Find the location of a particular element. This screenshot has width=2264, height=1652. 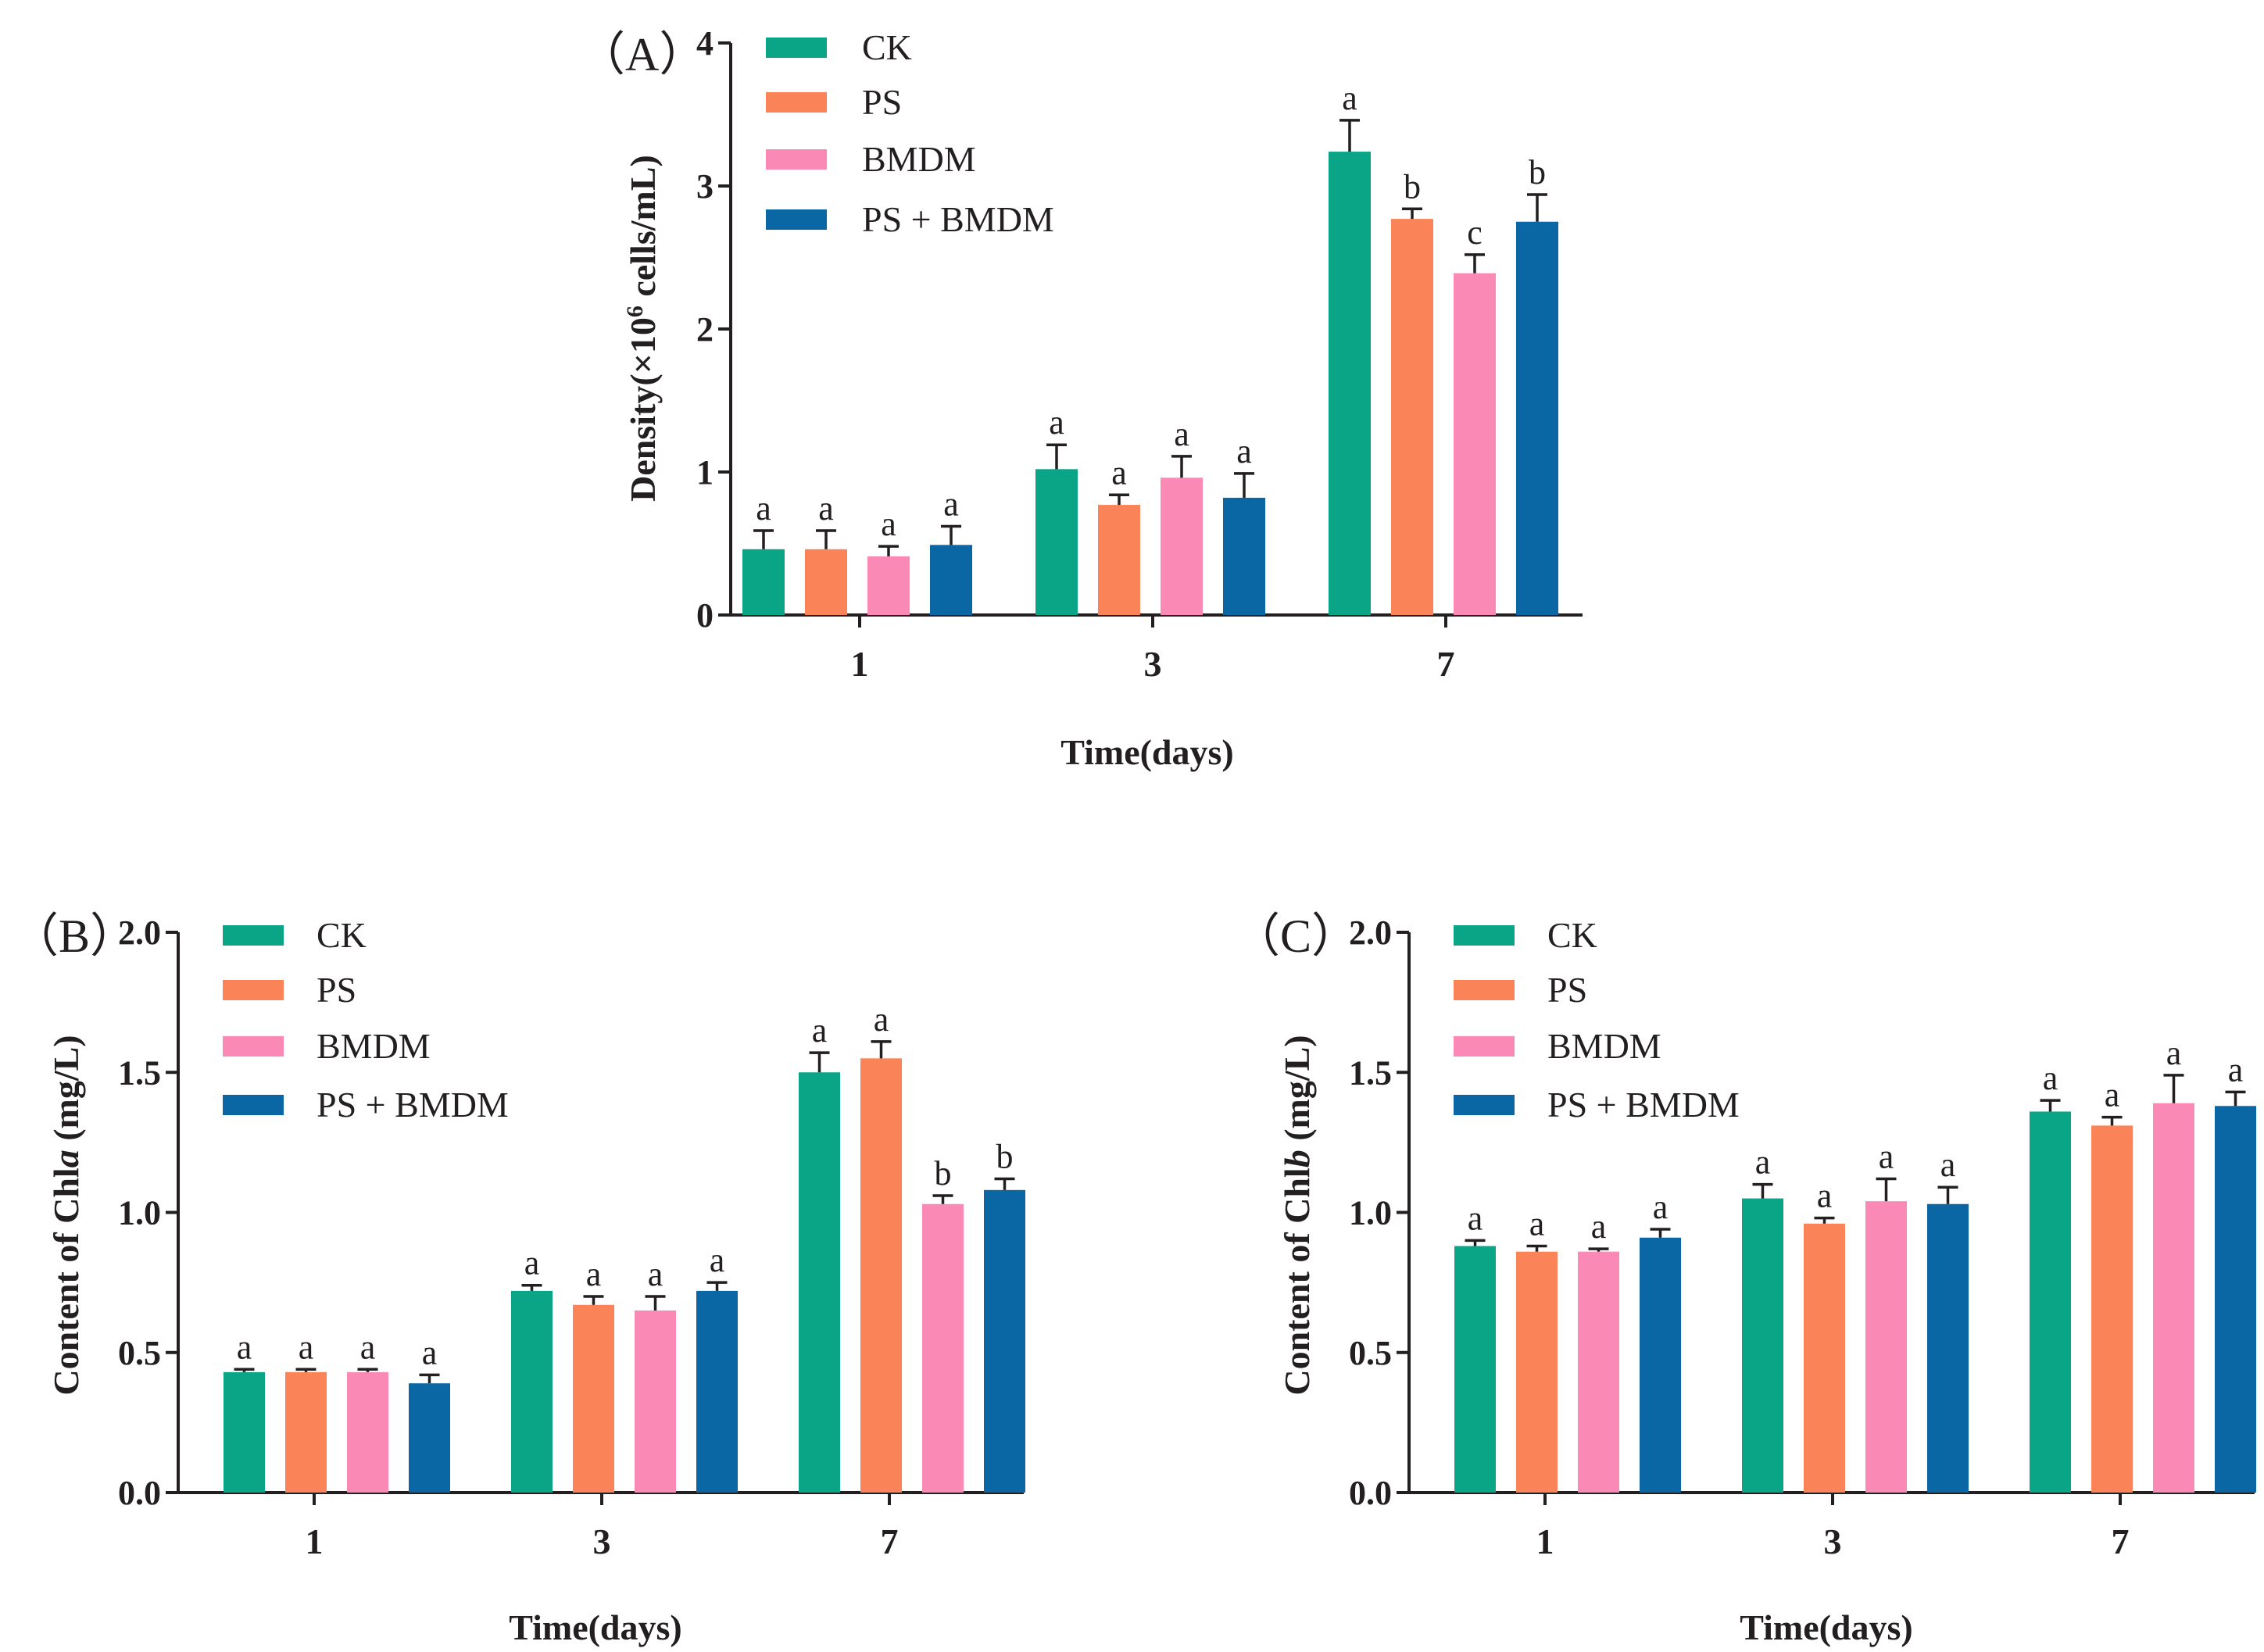

y-tick-label: 0 is located at coordinates (705, 615).